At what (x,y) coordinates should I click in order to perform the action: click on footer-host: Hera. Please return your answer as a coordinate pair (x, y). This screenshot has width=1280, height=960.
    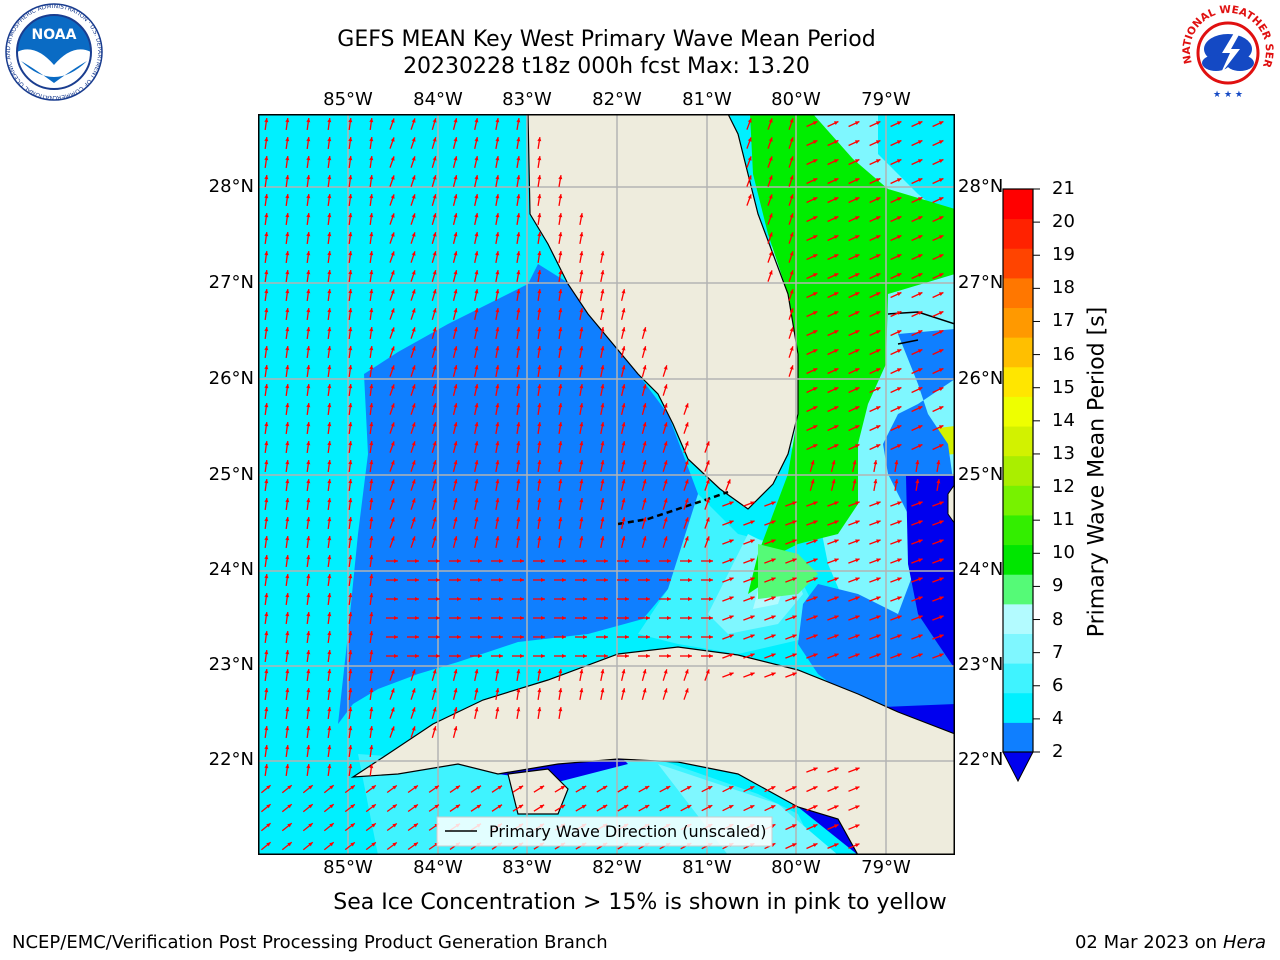
    Looking at the image, I should click on (1244, 942).